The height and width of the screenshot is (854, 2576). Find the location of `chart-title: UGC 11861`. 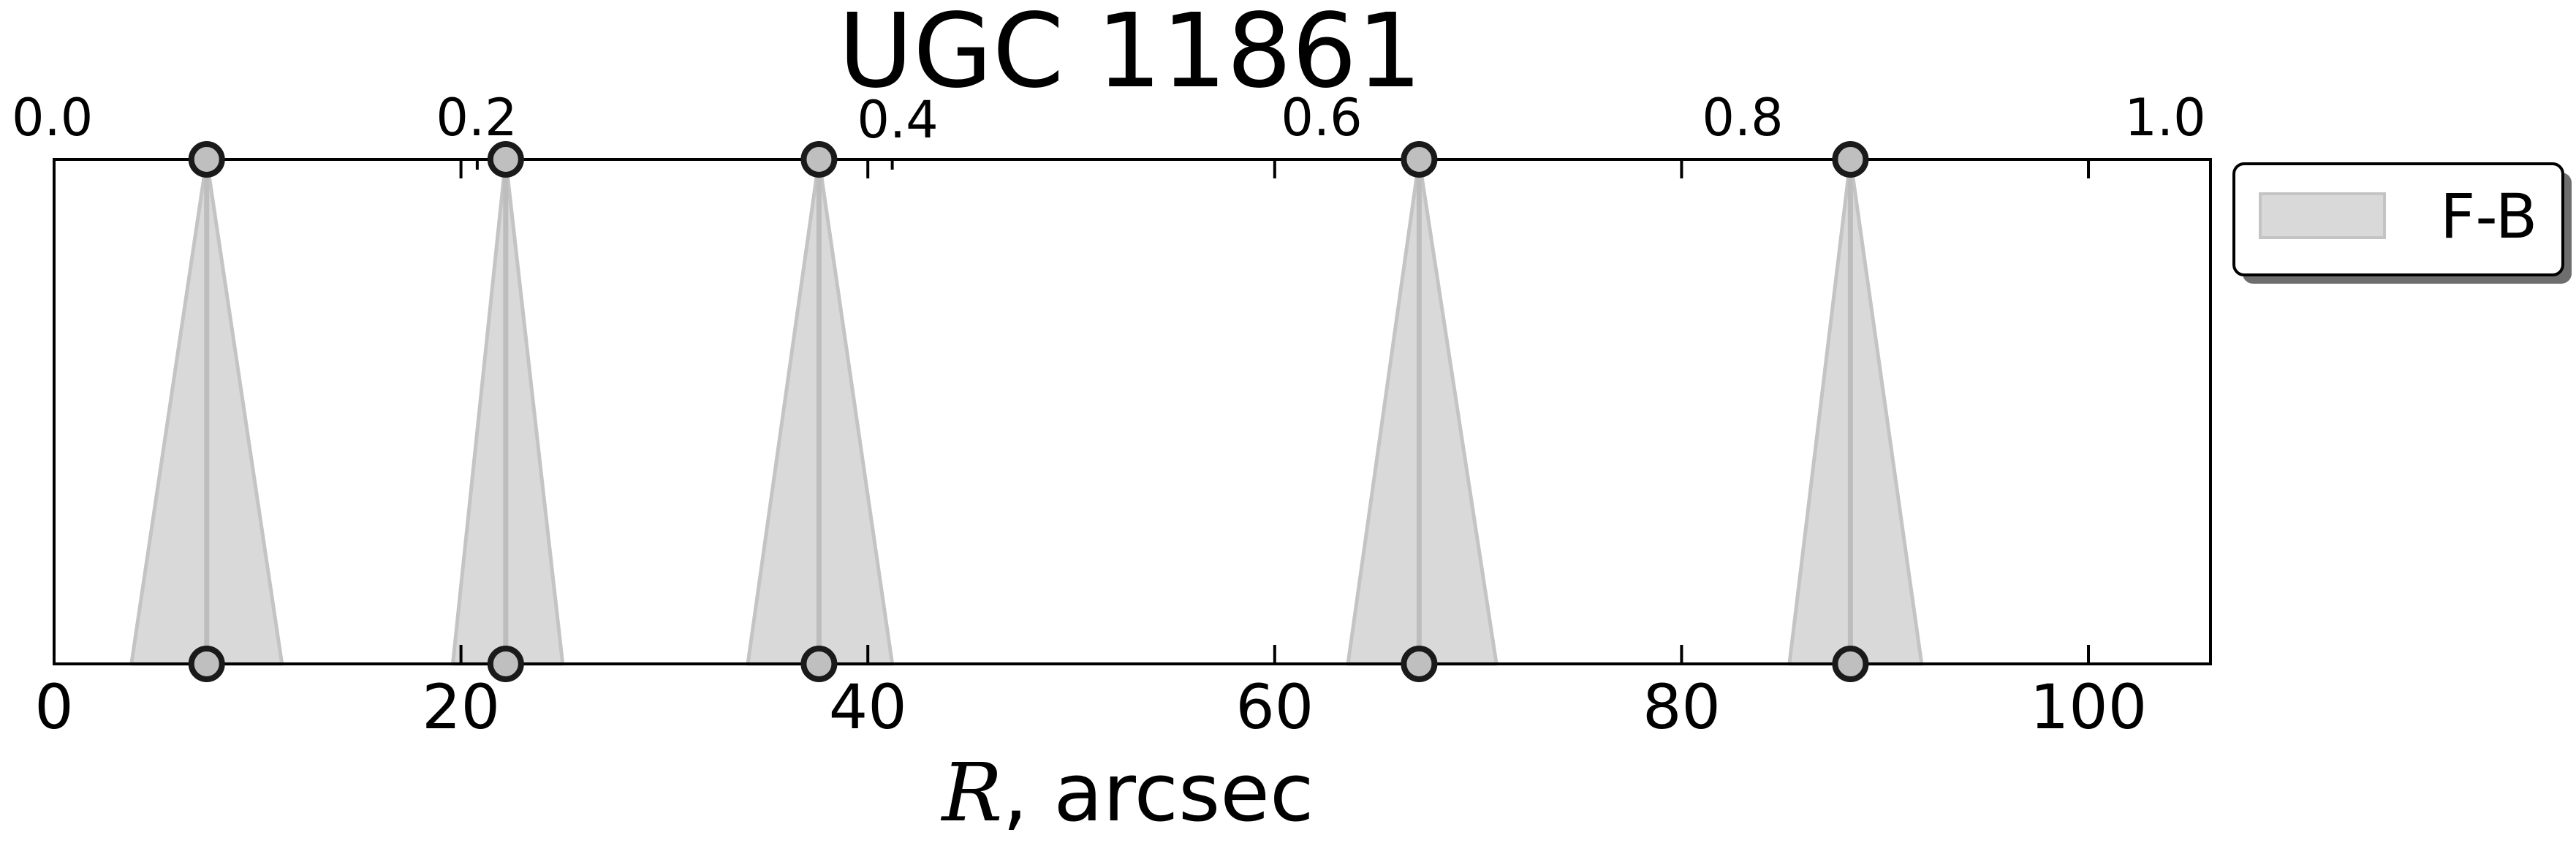

chart-title: UGC 11861 is located at coordinates (1130, 55).